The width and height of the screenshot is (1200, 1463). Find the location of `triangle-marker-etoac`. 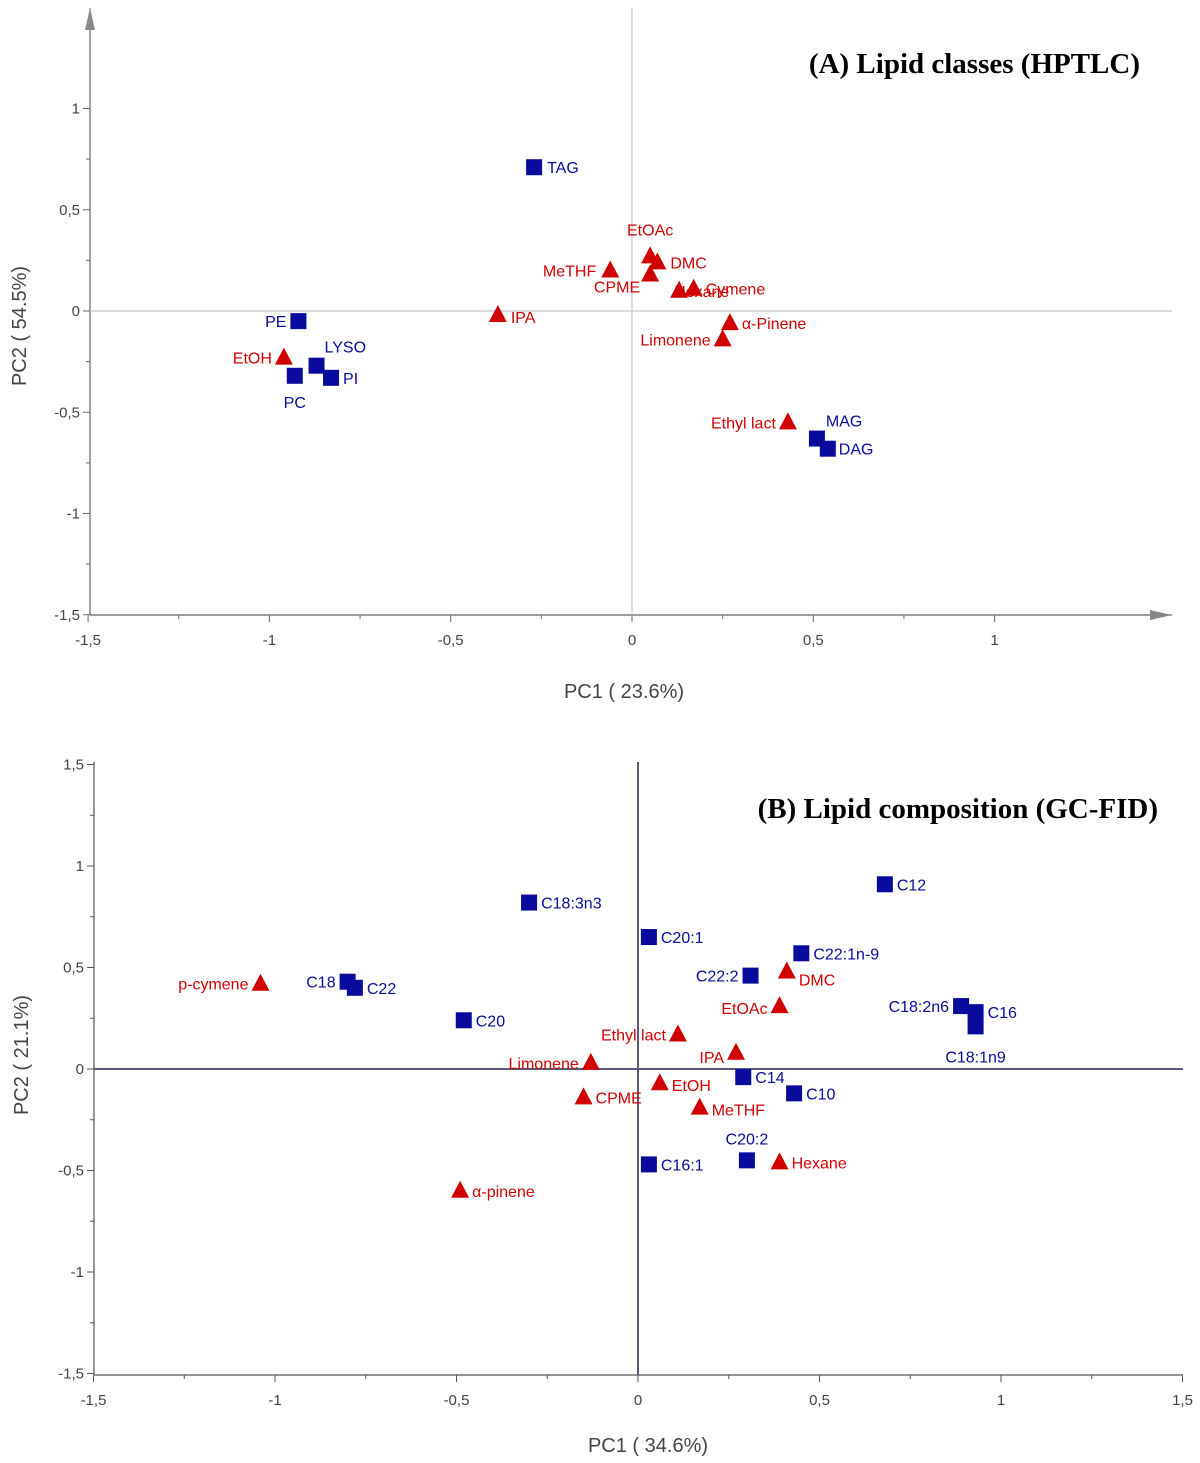

triangle-marker-etoac is located at coordinates (779, 1005).